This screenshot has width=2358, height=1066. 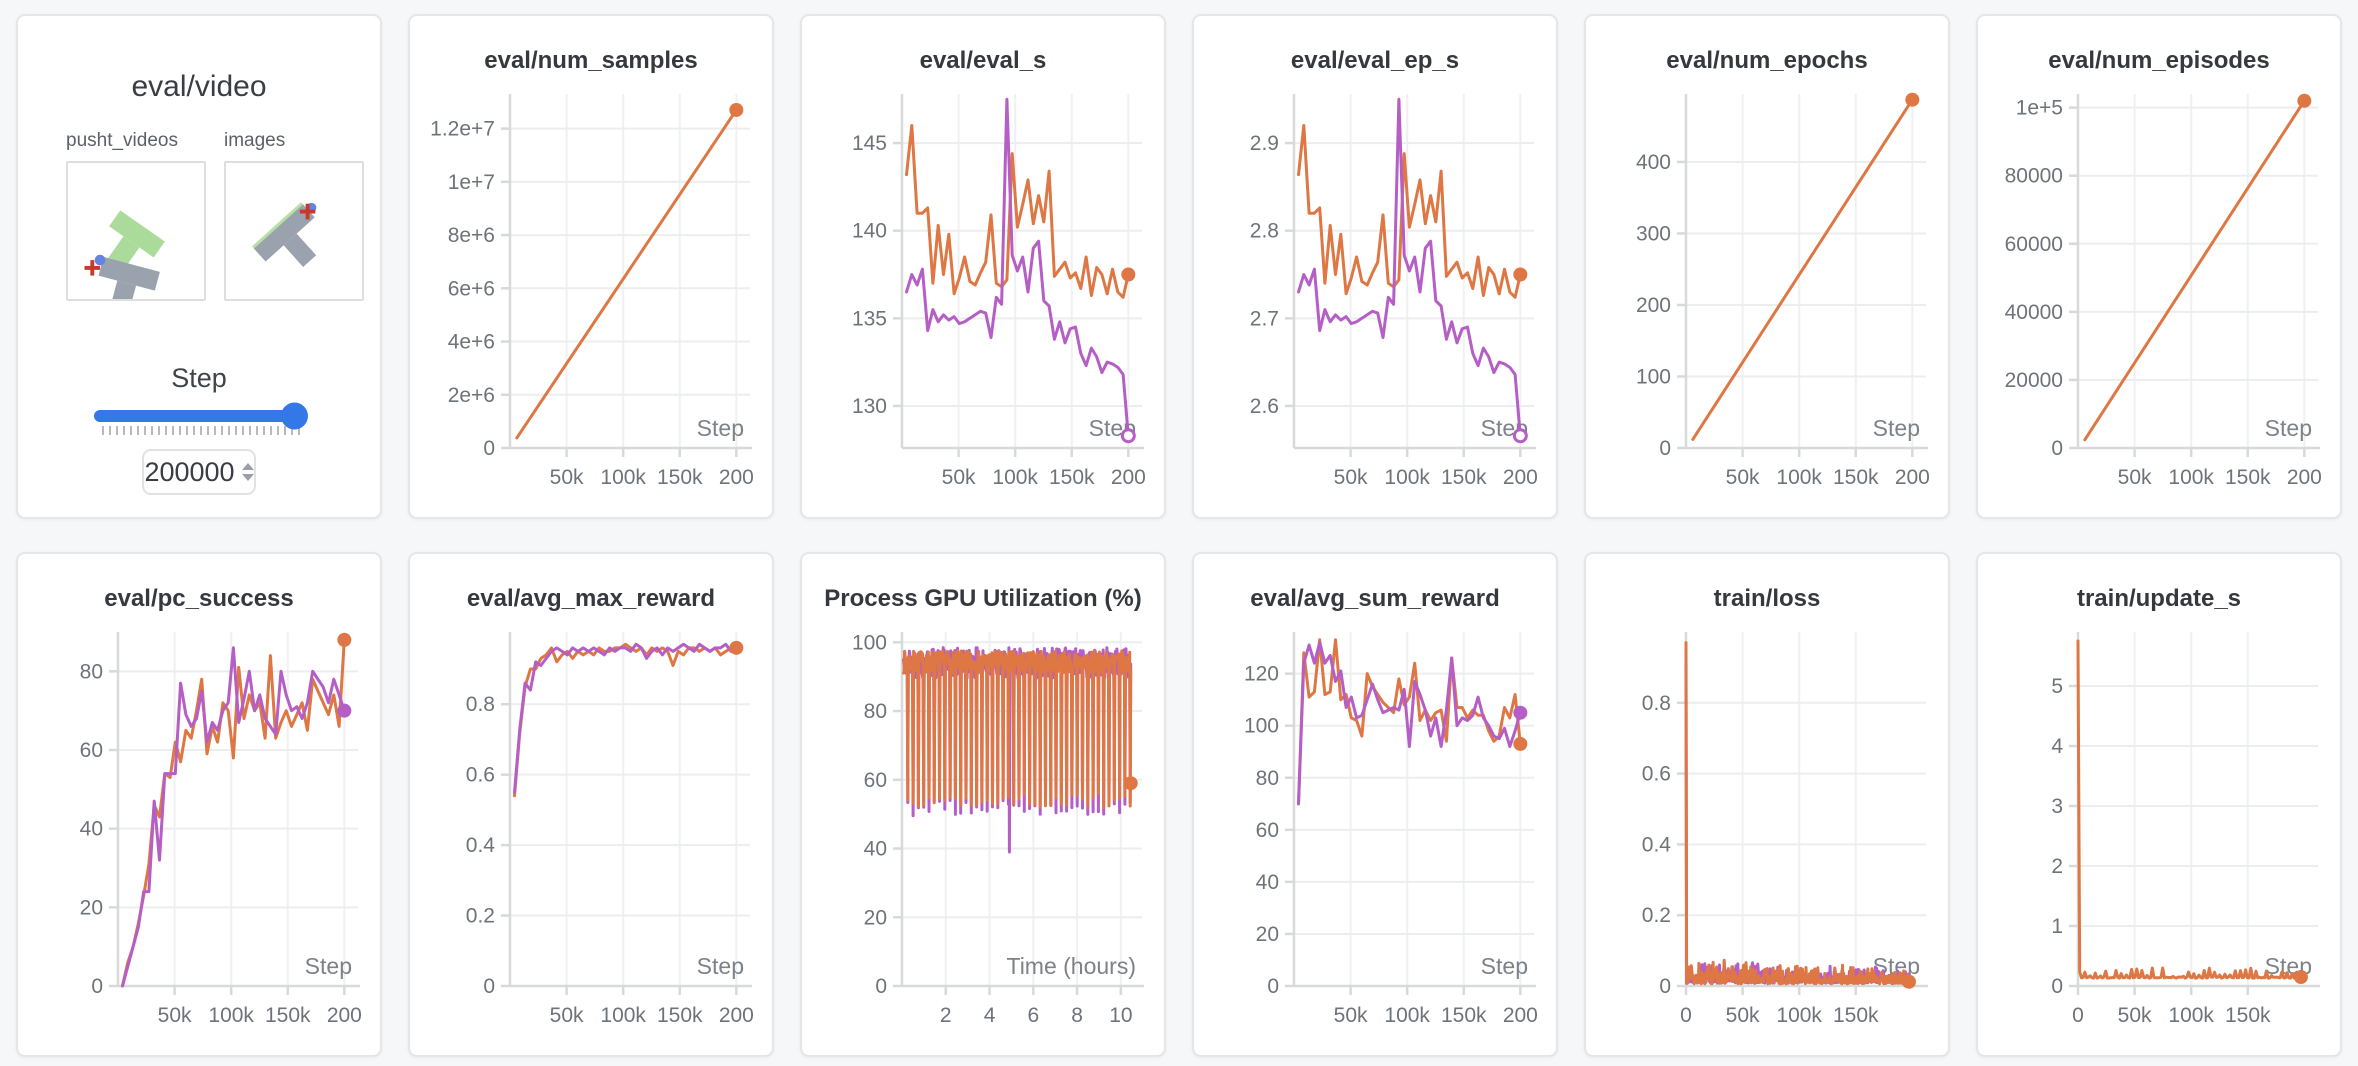 I want to click on svg-text: 145, so click(x=869, y=143).